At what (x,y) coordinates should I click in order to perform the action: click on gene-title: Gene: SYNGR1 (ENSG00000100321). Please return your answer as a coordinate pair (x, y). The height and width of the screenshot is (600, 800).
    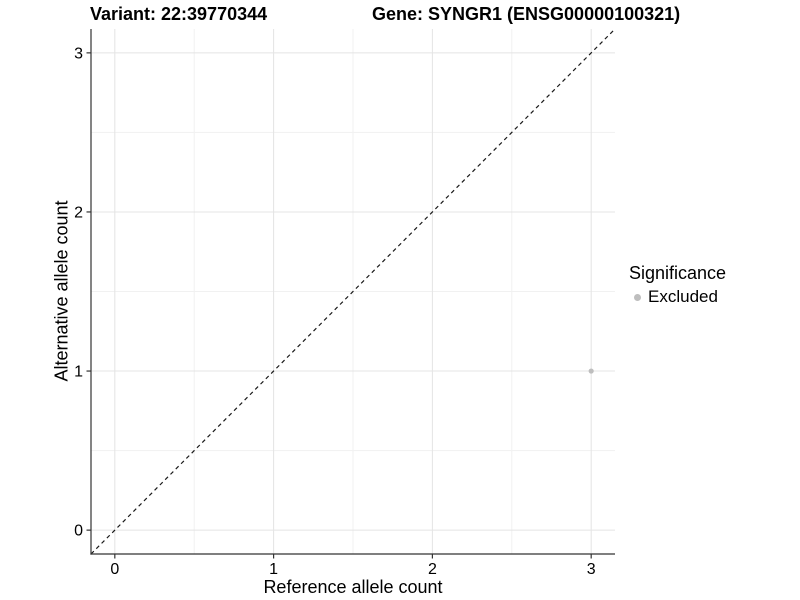
    Looking at the image, I should click on (526, 14).